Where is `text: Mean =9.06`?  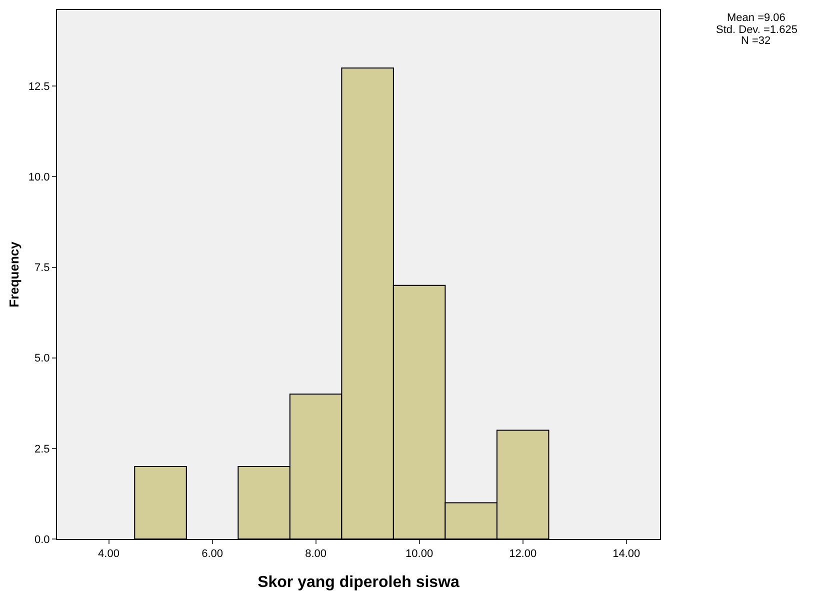 text: Mean =9.06 is located at coordinates (756, 18).